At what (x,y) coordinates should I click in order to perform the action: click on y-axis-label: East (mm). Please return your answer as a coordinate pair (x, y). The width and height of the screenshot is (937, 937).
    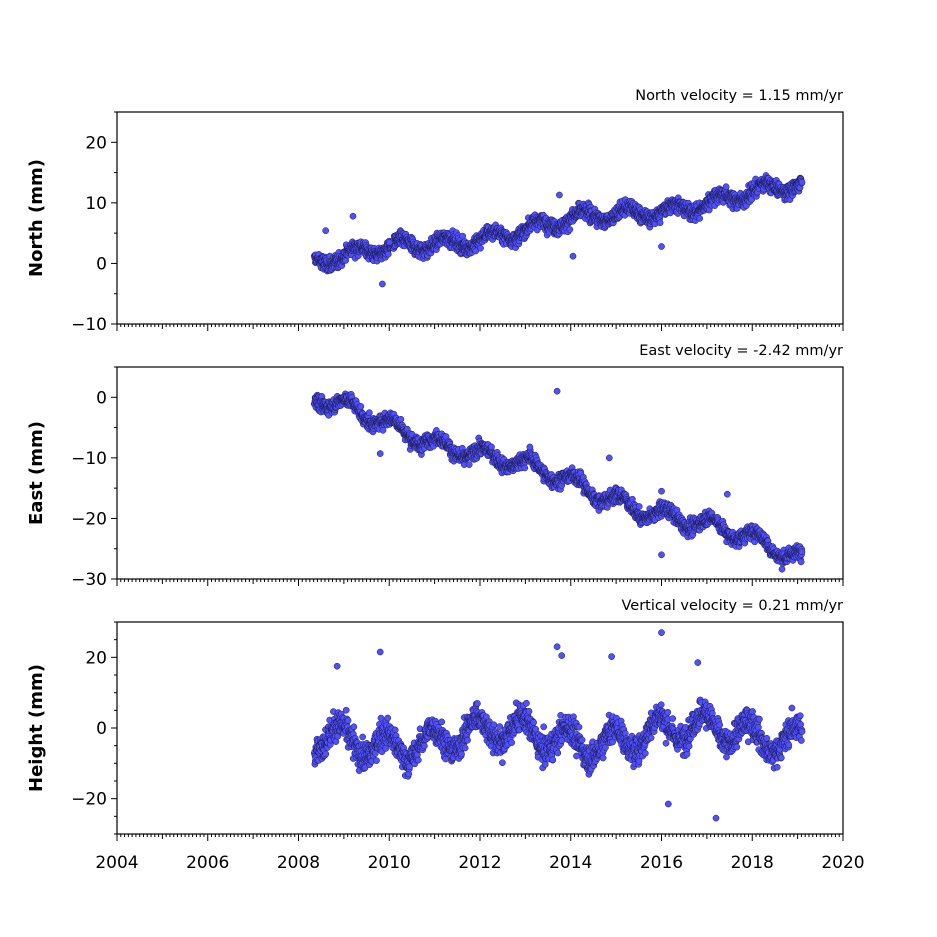
    Looking at the image, I should click on (36, 473).